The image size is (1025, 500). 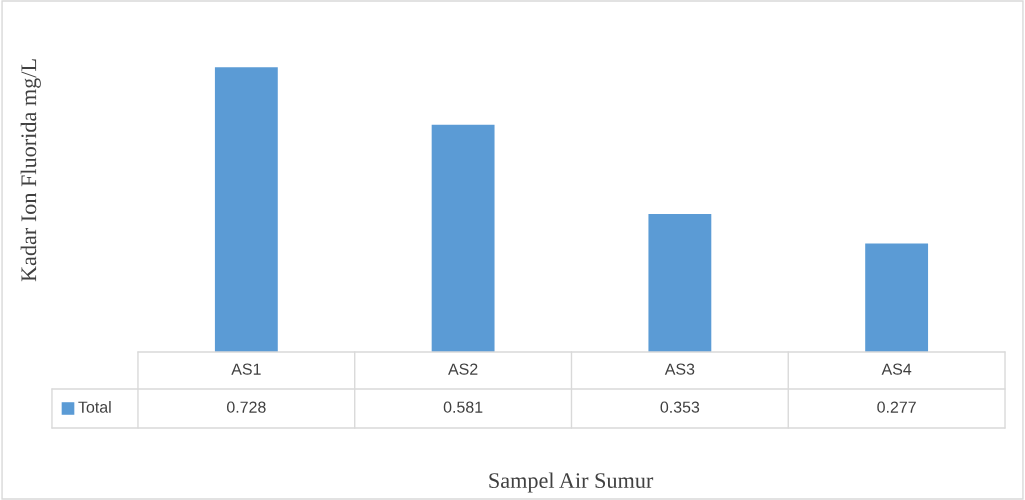 What do you see at coordinates (30, 170) in the screenshot?
I see `y-axis-title: Kadar Ion Fluorida mg/L` at bounding box center [30, 170].